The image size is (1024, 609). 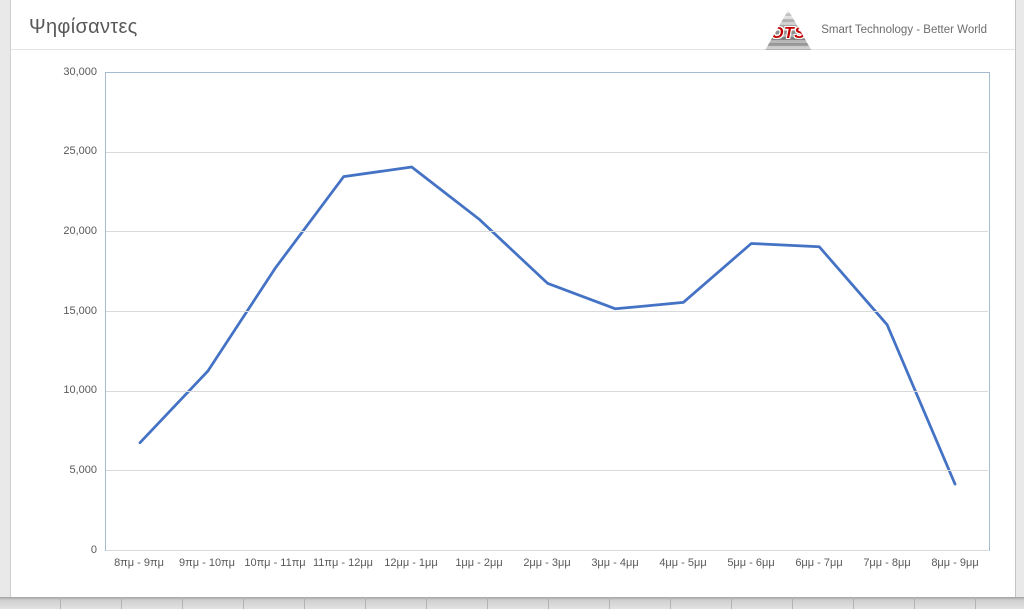 What do you see at coordinates (683, 563) in the screenshot?
I see `x-tick-label-8: 4μμ - 5μμ` at bounding box center [683, 563].